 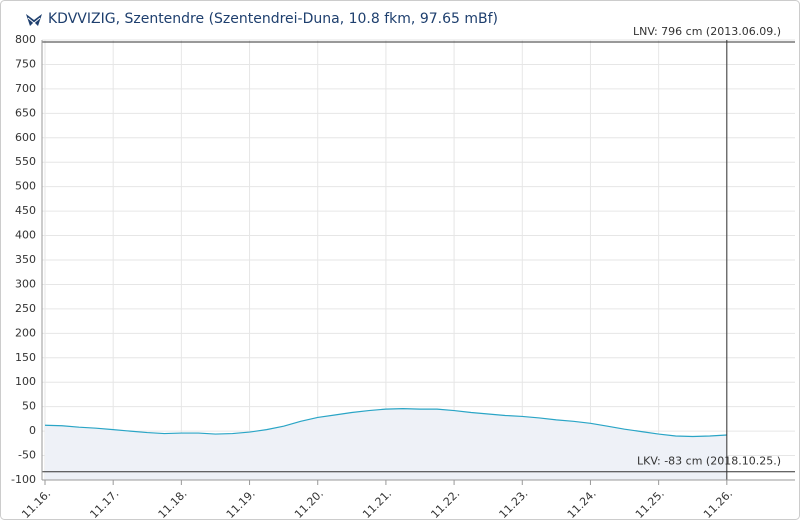 What do you see at coordinates (25, 161) in the screenshot?
I see `y-tick-label: 550` at bounding box center [25, 161].